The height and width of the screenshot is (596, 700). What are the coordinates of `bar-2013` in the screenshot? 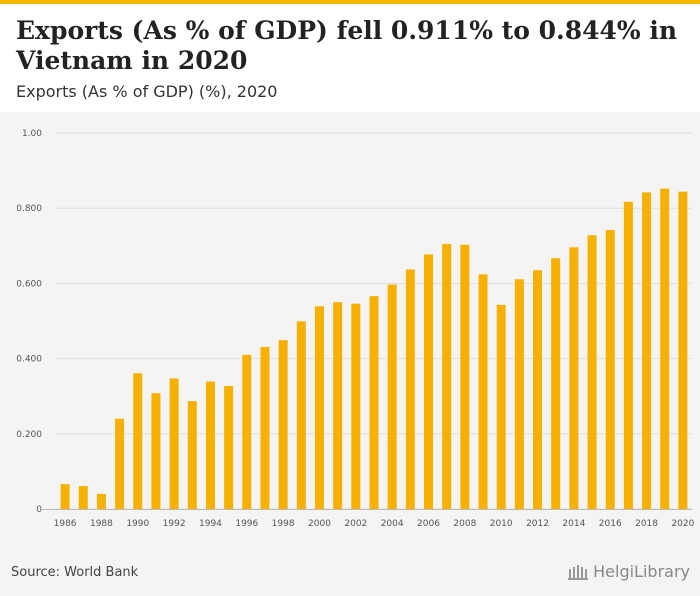 It's located at (556, 383).